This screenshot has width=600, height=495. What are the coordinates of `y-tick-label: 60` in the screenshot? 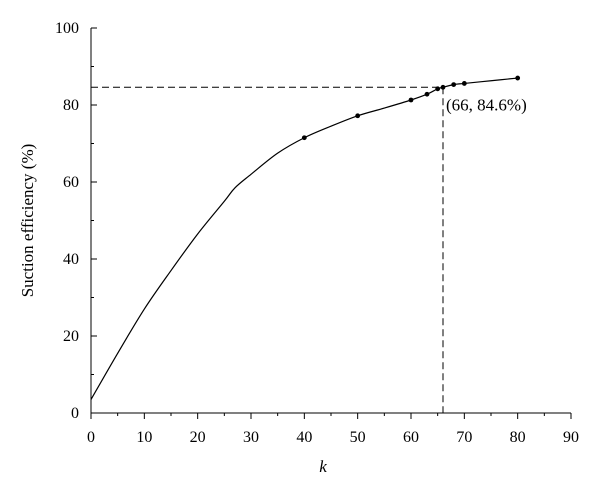 It's located at (71, 182).